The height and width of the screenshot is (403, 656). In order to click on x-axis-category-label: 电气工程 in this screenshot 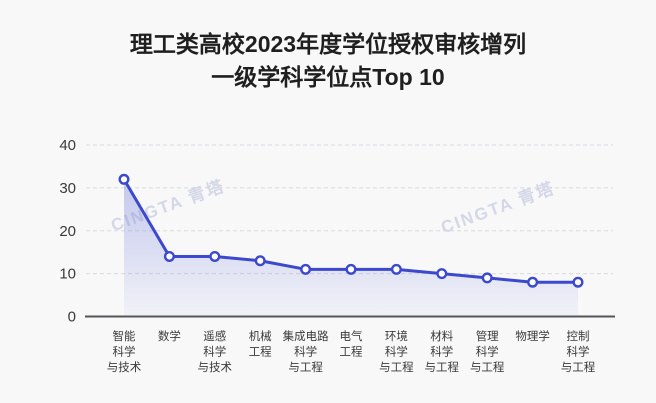, I will do `click(351, 344)`.